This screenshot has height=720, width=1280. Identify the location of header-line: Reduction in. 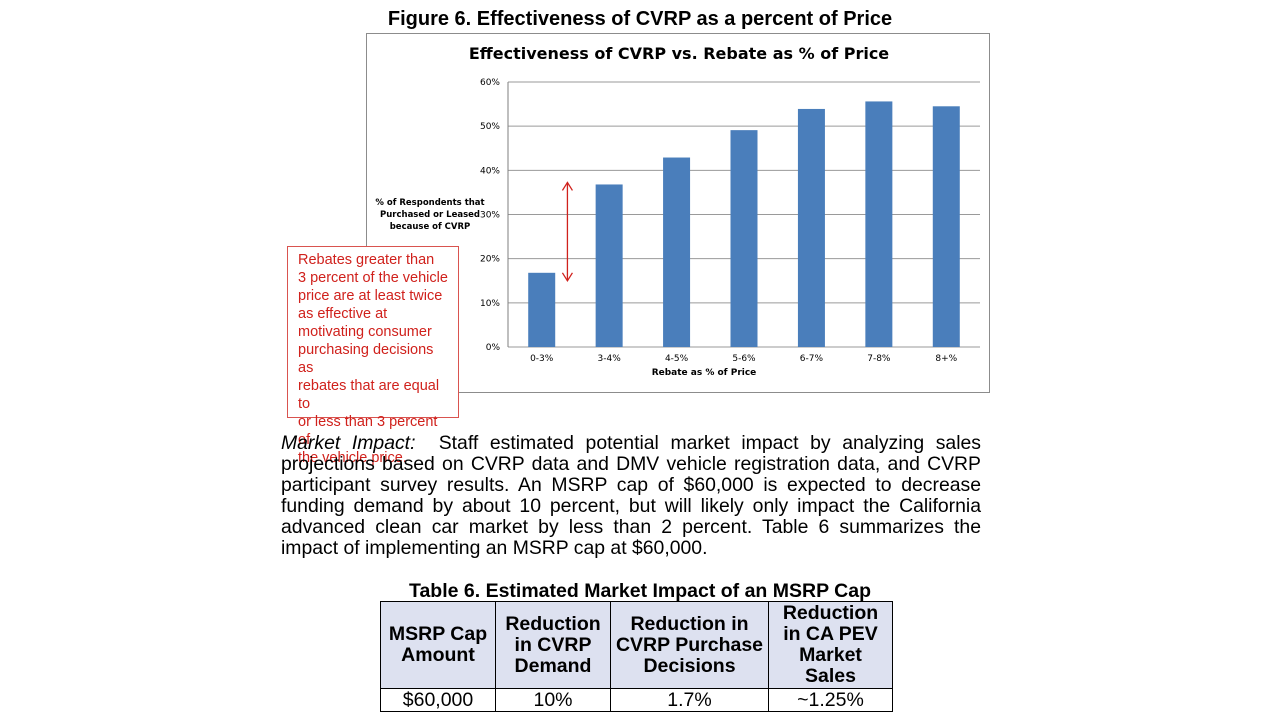
(689, 623).